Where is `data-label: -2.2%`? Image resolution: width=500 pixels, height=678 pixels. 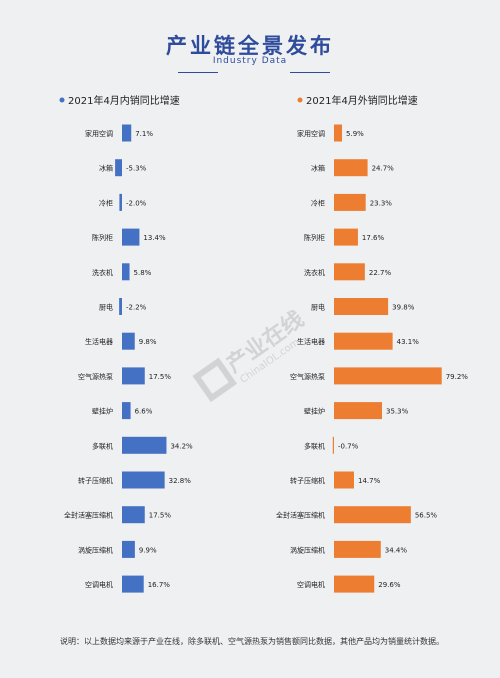
data-label: -2.2% is located at coordinates (136, 308).